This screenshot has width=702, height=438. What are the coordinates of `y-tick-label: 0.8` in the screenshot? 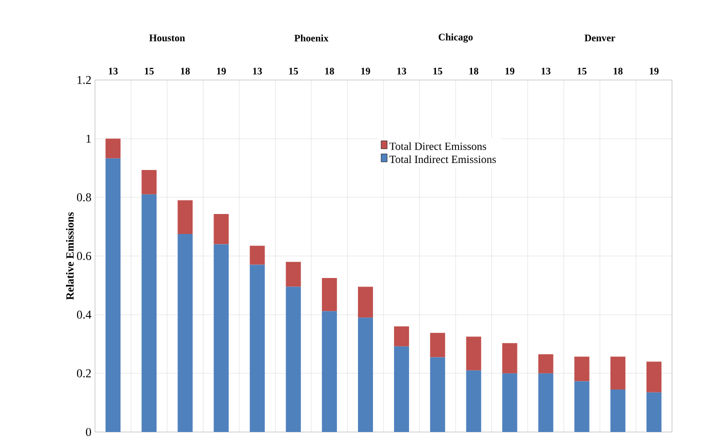 It's located at (84, 197).